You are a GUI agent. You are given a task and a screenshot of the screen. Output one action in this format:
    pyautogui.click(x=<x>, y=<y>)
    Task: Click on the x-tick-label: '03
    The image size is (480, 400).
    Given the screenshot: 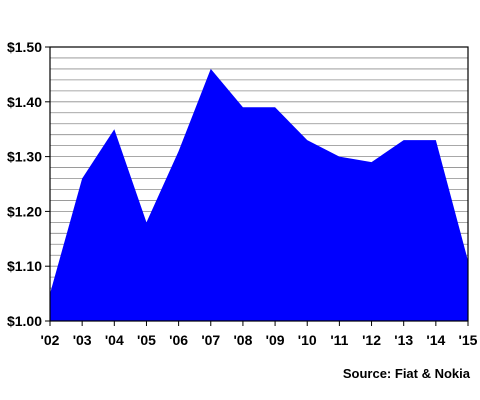 What is the action you would take?
    pyautogui.click(x=82, y=340)
    